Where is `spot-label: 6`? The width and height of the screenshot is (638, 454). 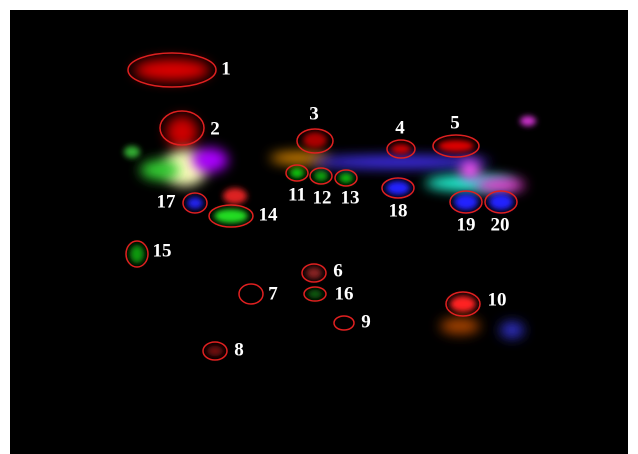
spot-label: 6 is located at coordinates (338, 270).